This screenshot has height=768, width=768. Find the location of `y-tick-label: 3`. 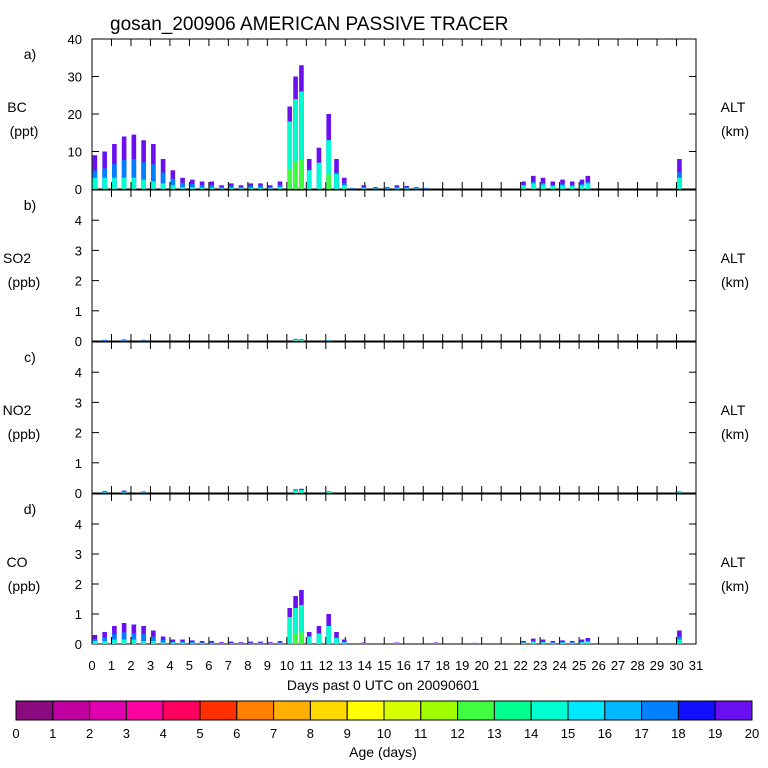

y-tick-label: 3 is located at coordinates (78, 250).